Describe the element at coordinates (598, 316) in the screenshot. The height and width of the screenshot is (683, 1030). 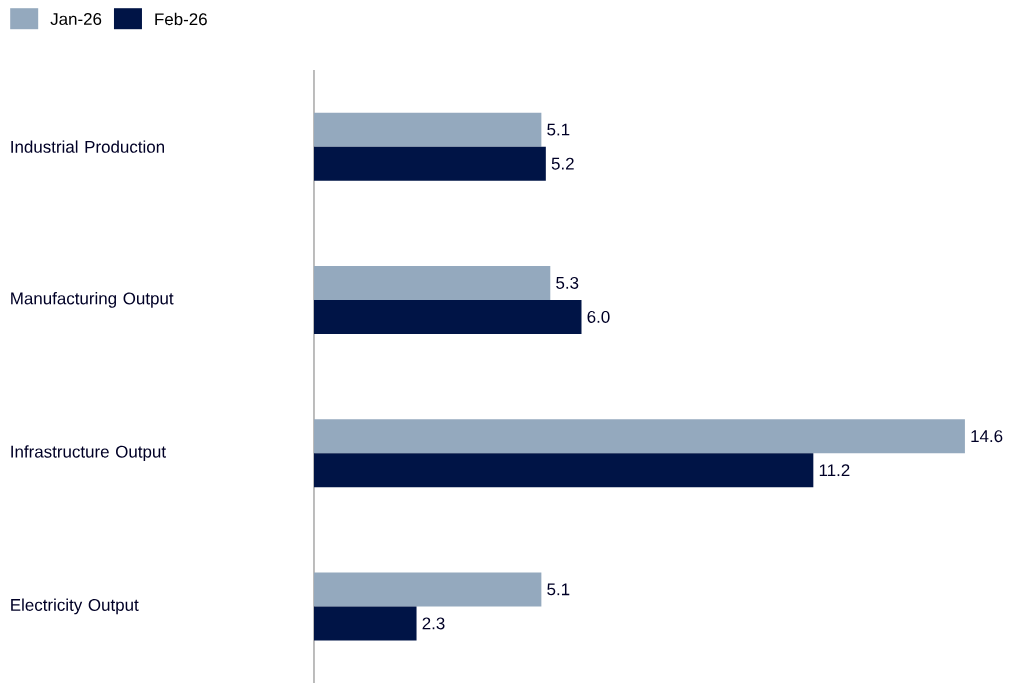
I see `data-label: 6.0` at that location.